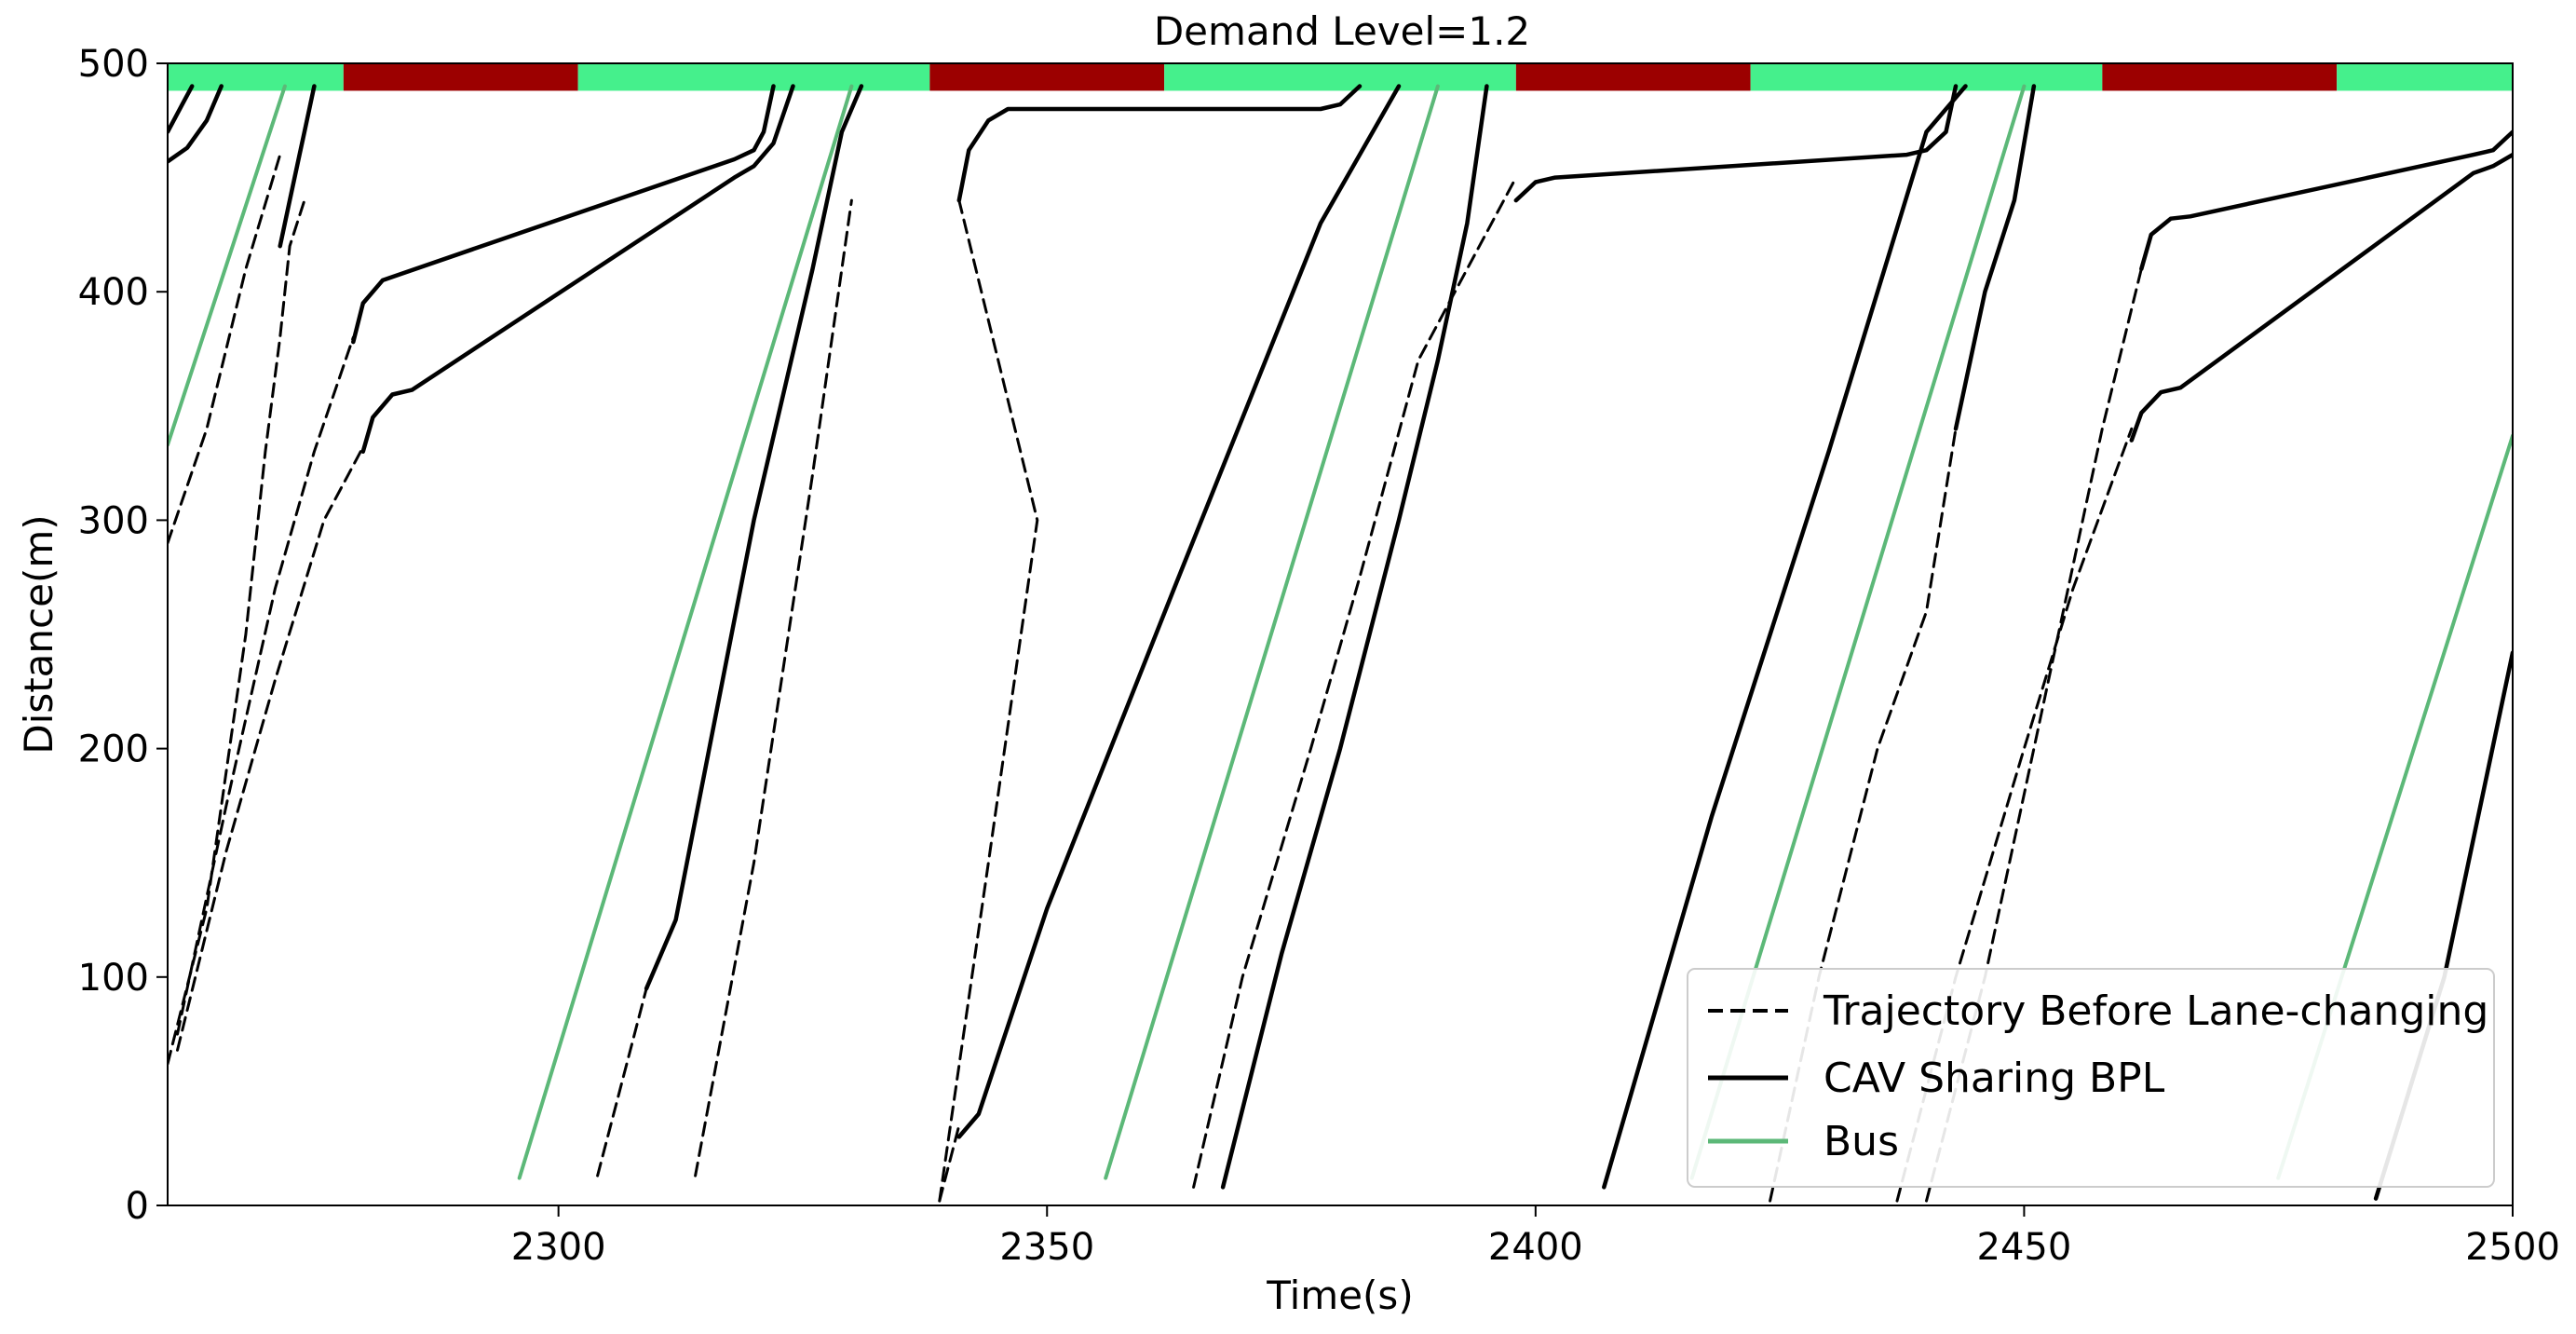 The image size is (2576, 1334). What do you see at coordinates (1861, 1141) in the screenshot?
I see `legend-label-bus: Bus` at bounding box center [1861, 1141].